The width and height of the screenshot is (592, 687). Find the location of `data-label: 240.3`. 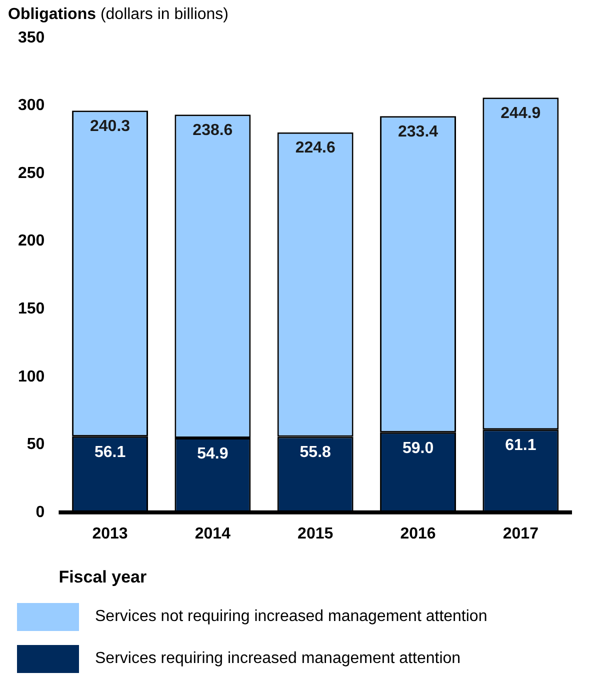

data-label: 240.3 is located at coordinates (110, 127).